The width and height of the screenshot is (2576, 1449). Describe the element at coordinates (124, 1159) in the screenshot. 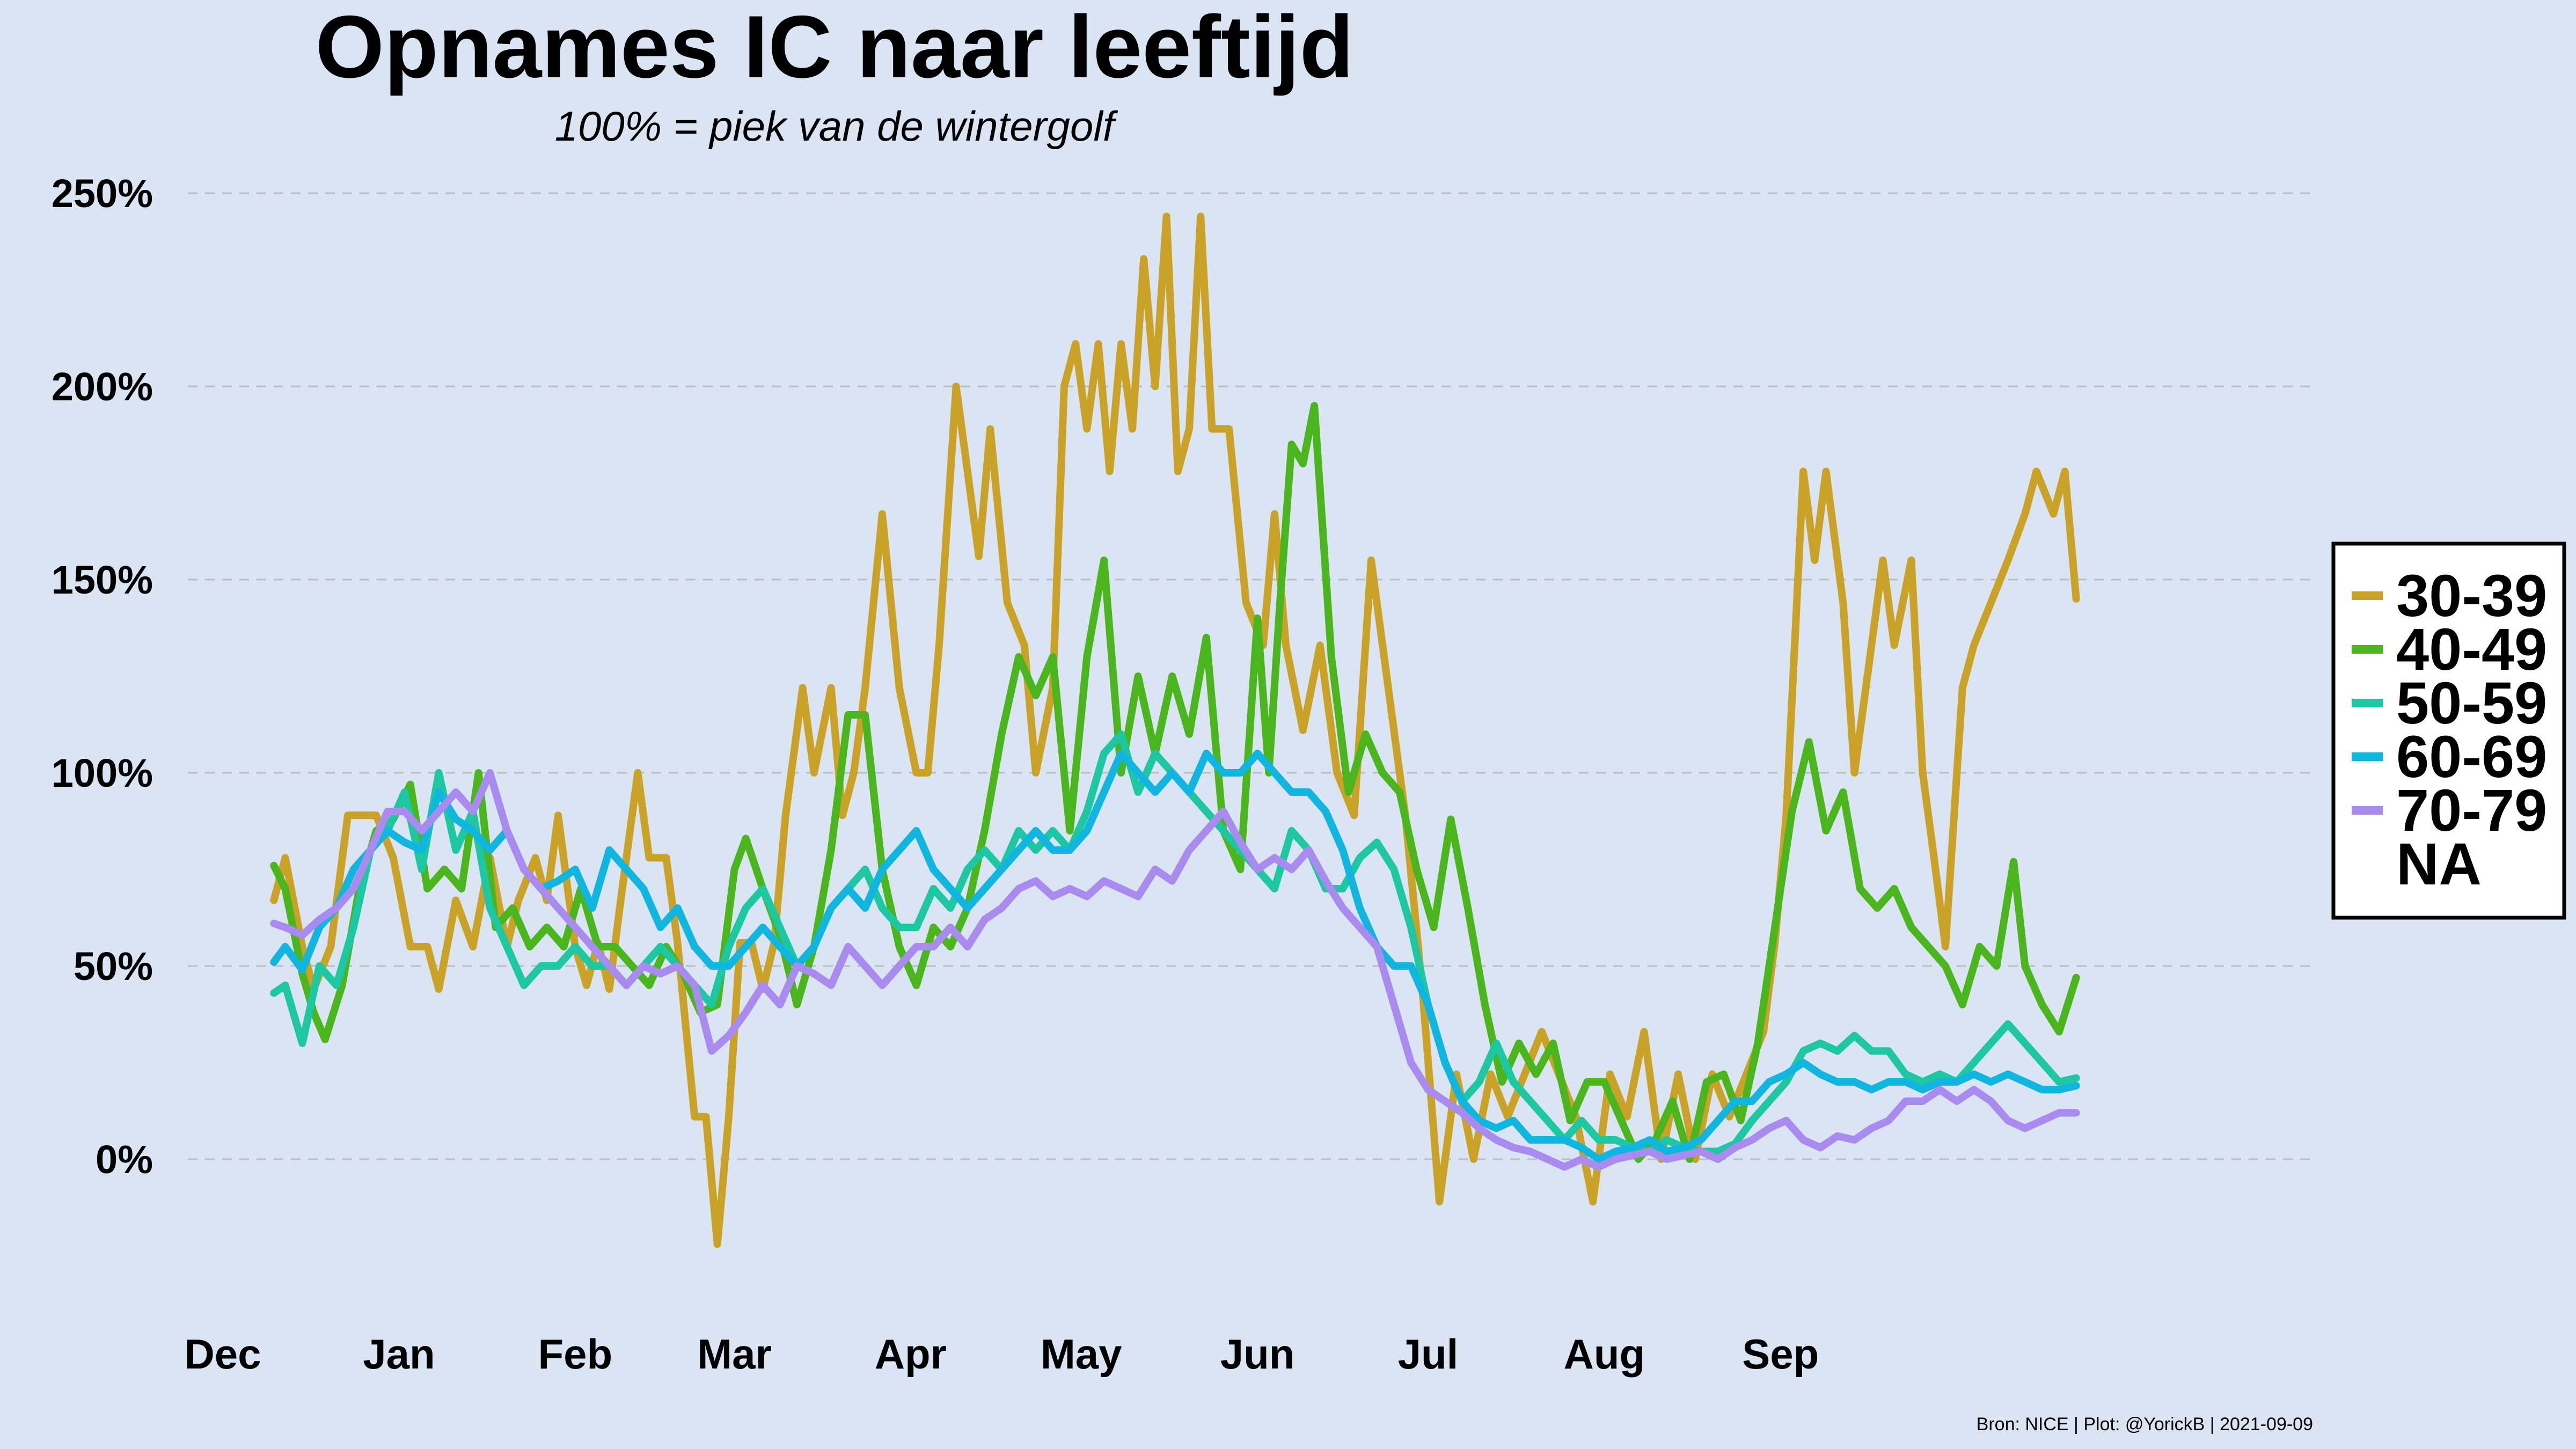

I see `y-tick-label: 0%` at that location.